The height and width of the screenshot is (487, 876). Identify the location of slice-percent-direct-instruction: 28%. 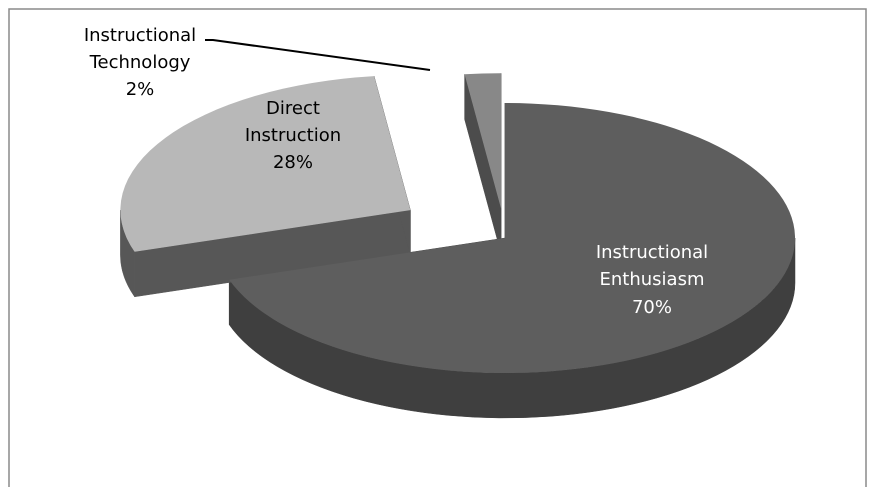
(293, 162).